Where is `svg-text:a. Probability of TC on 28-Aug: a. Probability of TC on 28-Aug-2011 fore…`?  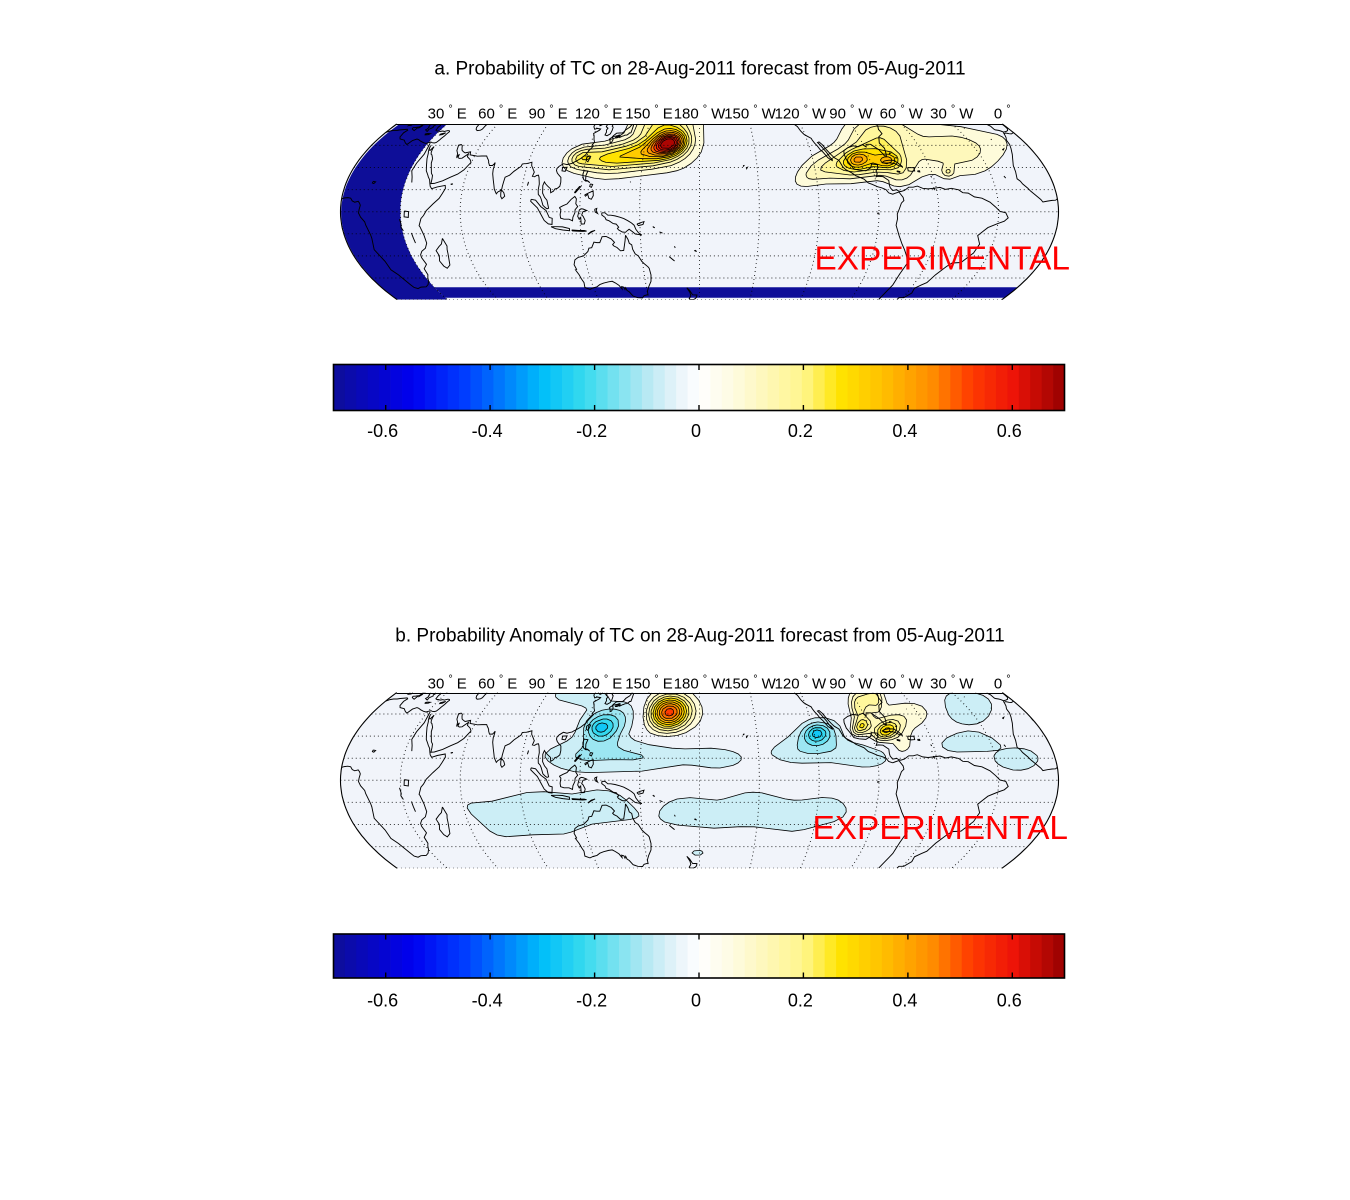
svg-text:a. Probability of TC on 28-Aug: a. Probability of TC on 28-Aug-2011 fore… is located at coordinates (699, 69).